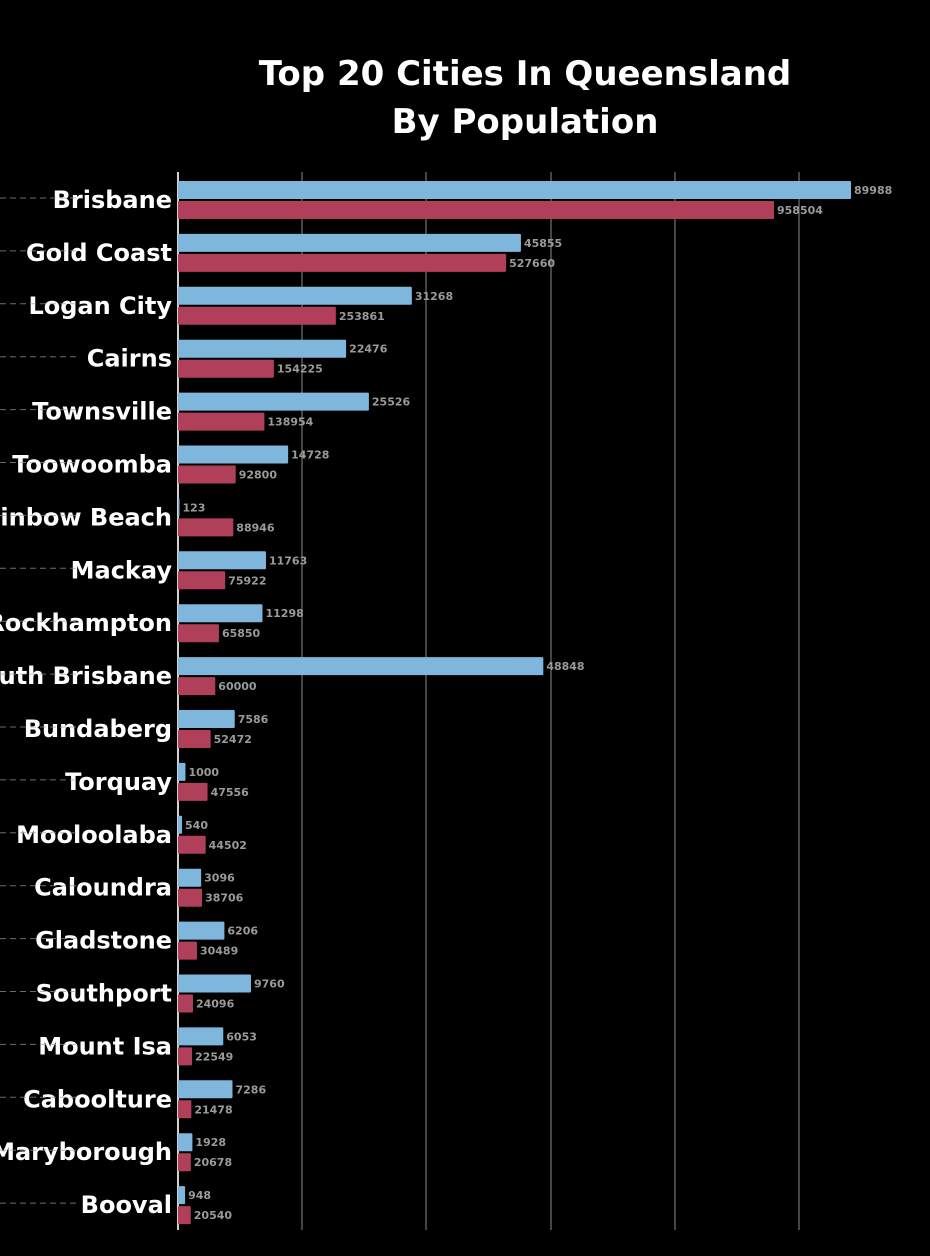  What do you see at coordinates (284, 613) in the screenshot?
I see `value-label: 11298` at bounding box center [284, 613].